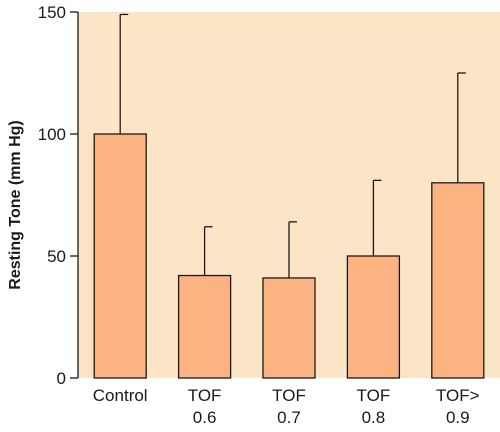 Image resolution: width=500 pixels, height=432 pixels. Describe the element at coordinates (205, 406) in the screenshot. I see `x-tick-label: TOF 0.6` at that location.